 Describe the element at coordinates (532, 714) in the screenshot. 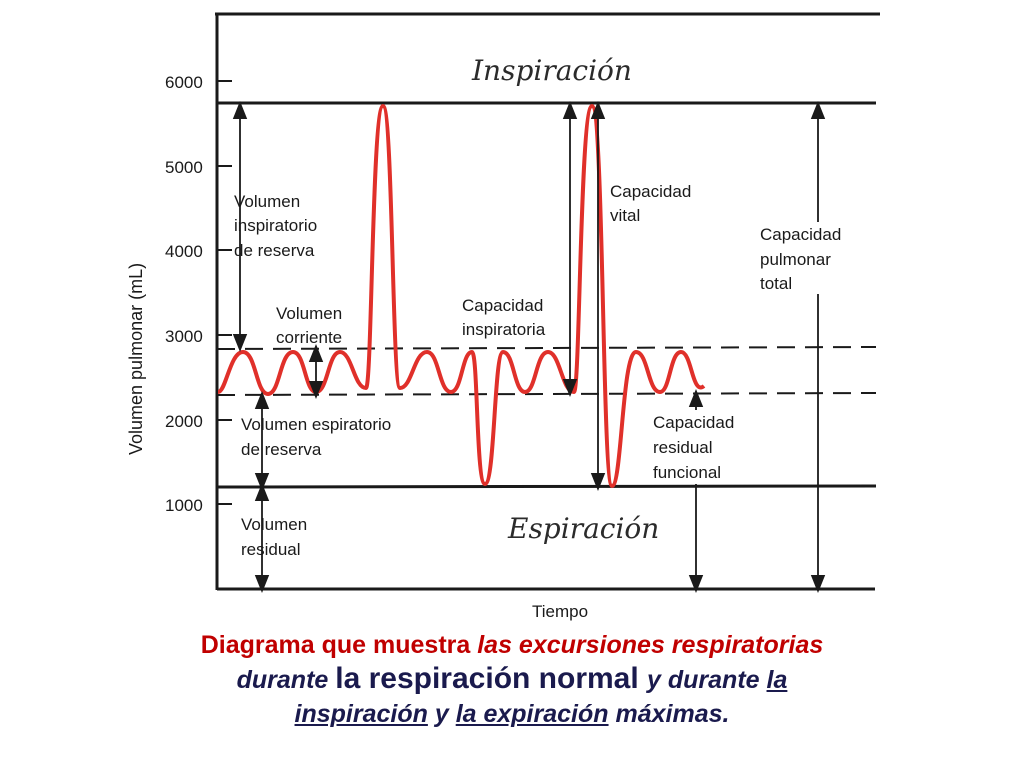

I see `caption-text: la expiración` at that location.